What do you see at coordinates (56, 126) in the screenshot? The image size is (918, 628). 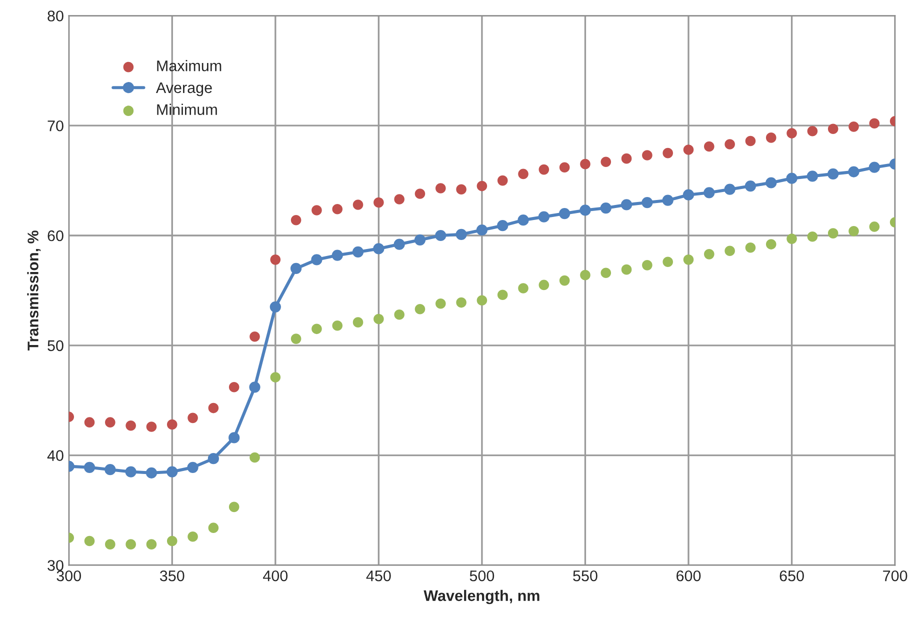 I see `y-tick-label: 70` at bounding box center [56, 126].